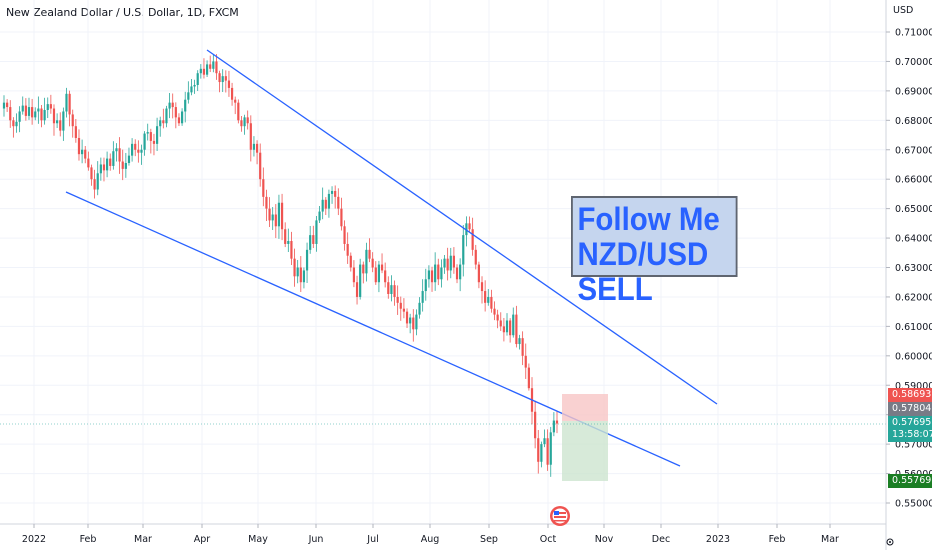  Describe the element at coordinates (258, 539) in the screenshot. I see `x-tick-label: May` at that location.